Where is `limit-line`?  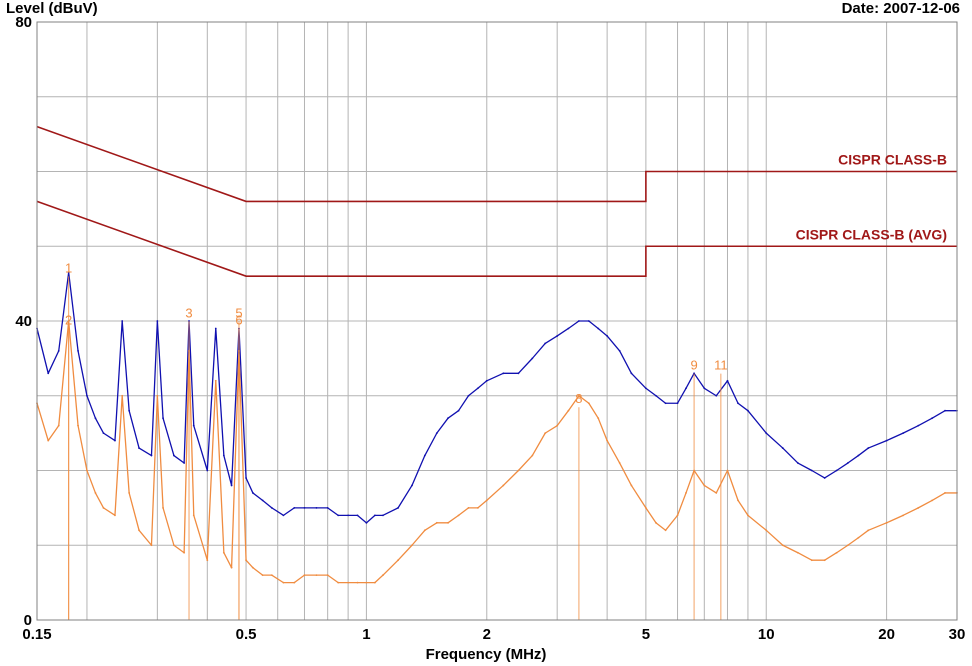 limit-line is located at coordinates (496, 238).